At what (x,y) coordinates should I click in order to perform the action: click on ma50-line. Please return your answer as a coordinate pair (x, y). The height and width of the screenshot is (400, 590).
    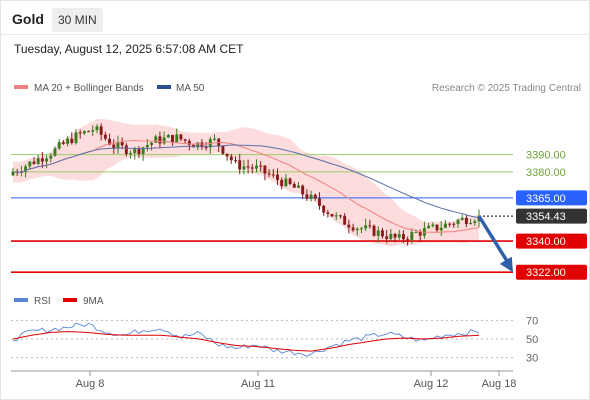
    Looking at the image, I should click on (246, 181).